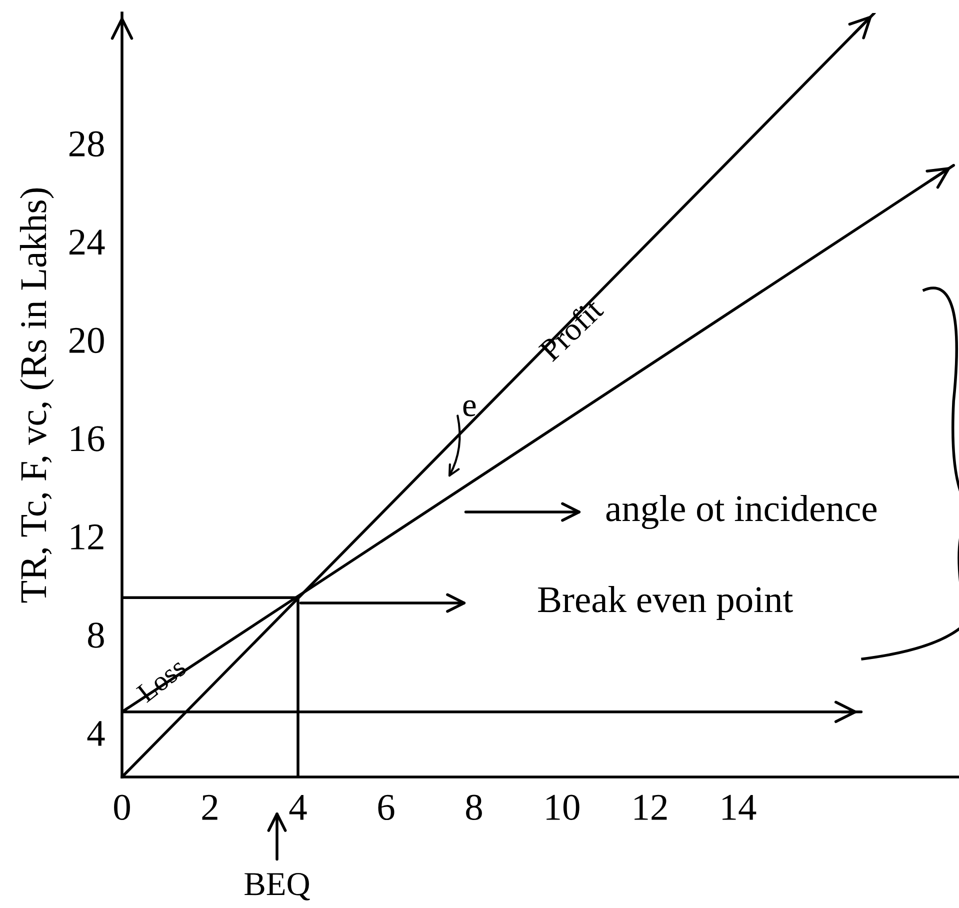 The image size is (959, 908). I want to click on y-tick-label: 16, so click(87, 439).